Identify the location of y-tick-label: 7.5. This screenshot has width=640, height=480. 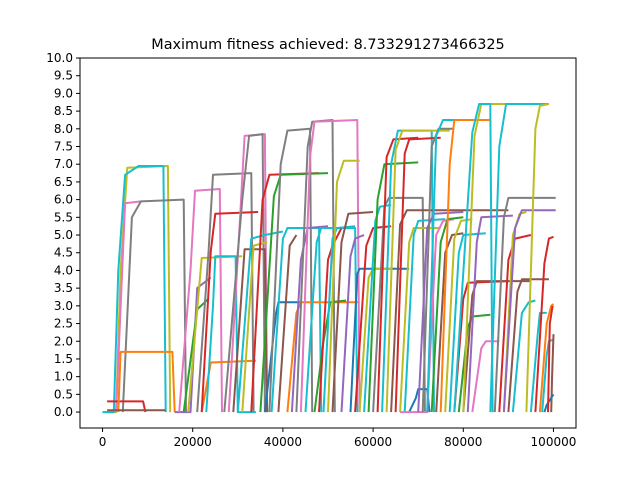
(63, 147).